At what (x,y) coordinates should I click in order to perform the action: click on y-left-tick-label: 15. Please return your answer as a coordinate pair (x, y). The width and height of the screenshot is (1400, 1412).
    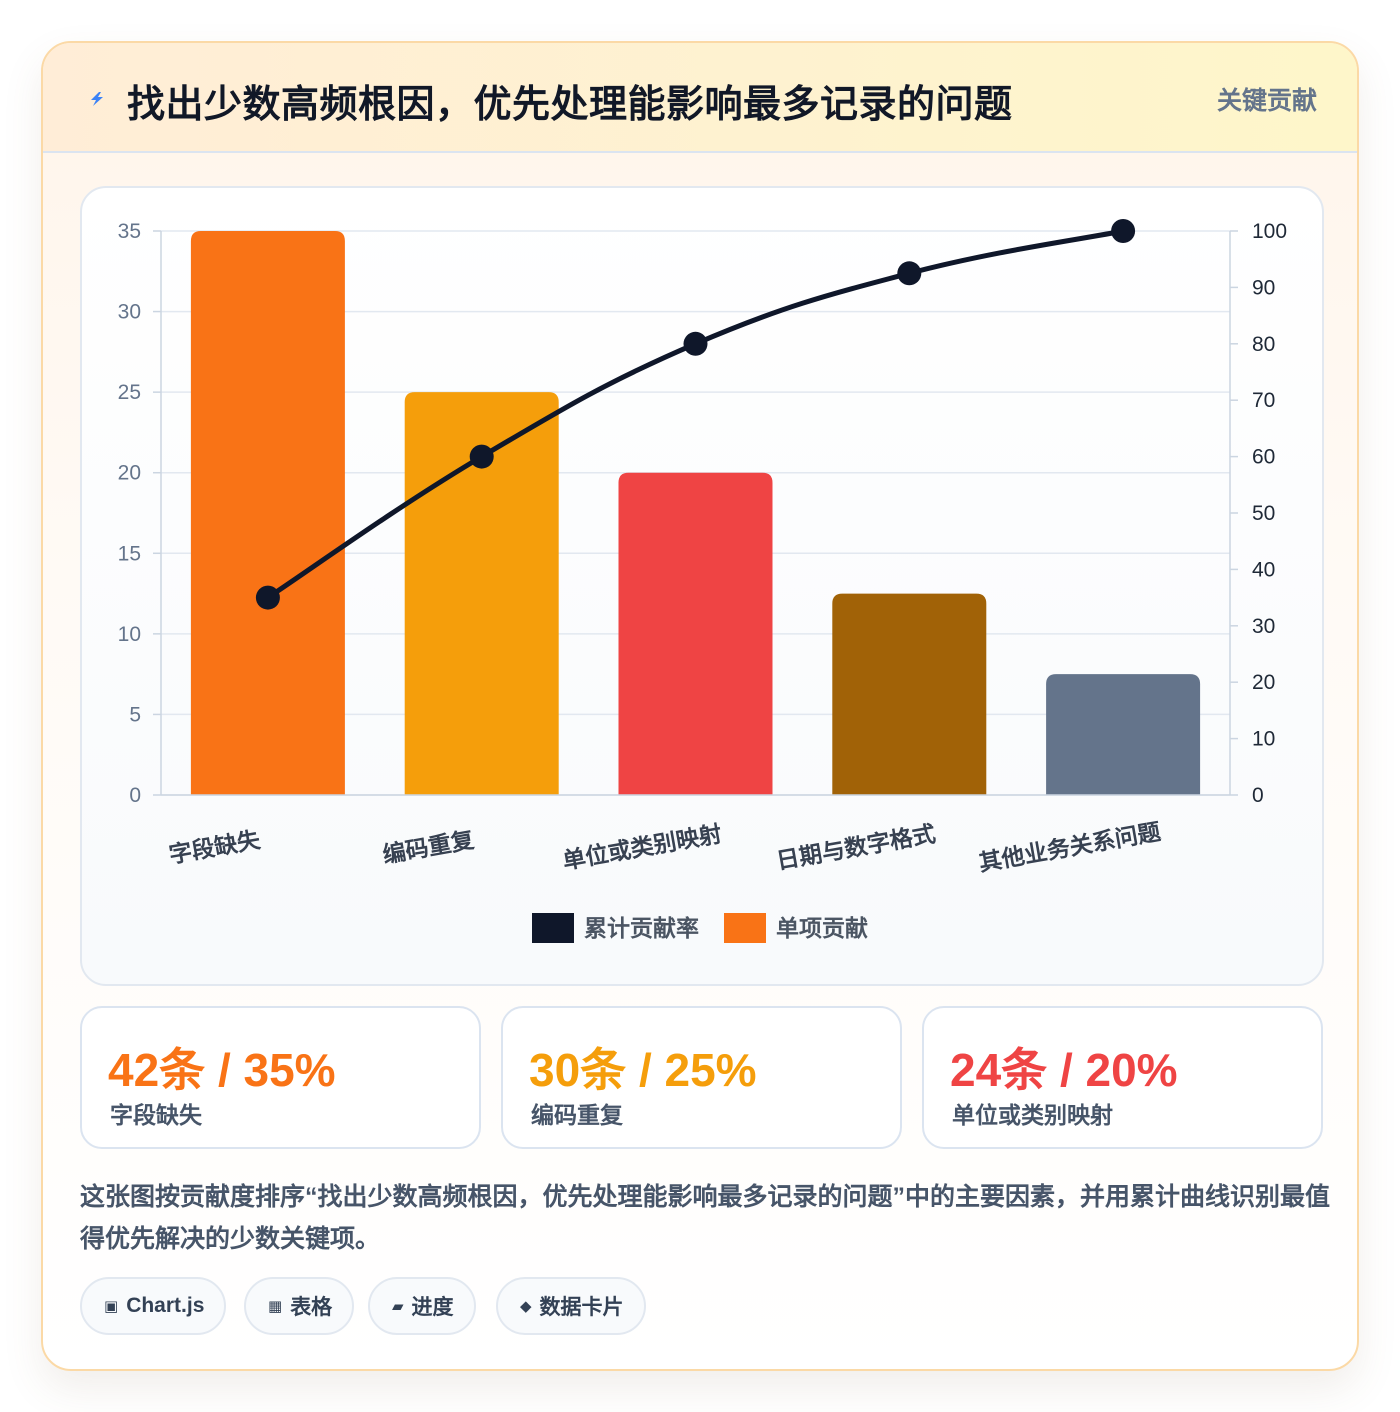
    Looking at the image, I should click on (129, 553).